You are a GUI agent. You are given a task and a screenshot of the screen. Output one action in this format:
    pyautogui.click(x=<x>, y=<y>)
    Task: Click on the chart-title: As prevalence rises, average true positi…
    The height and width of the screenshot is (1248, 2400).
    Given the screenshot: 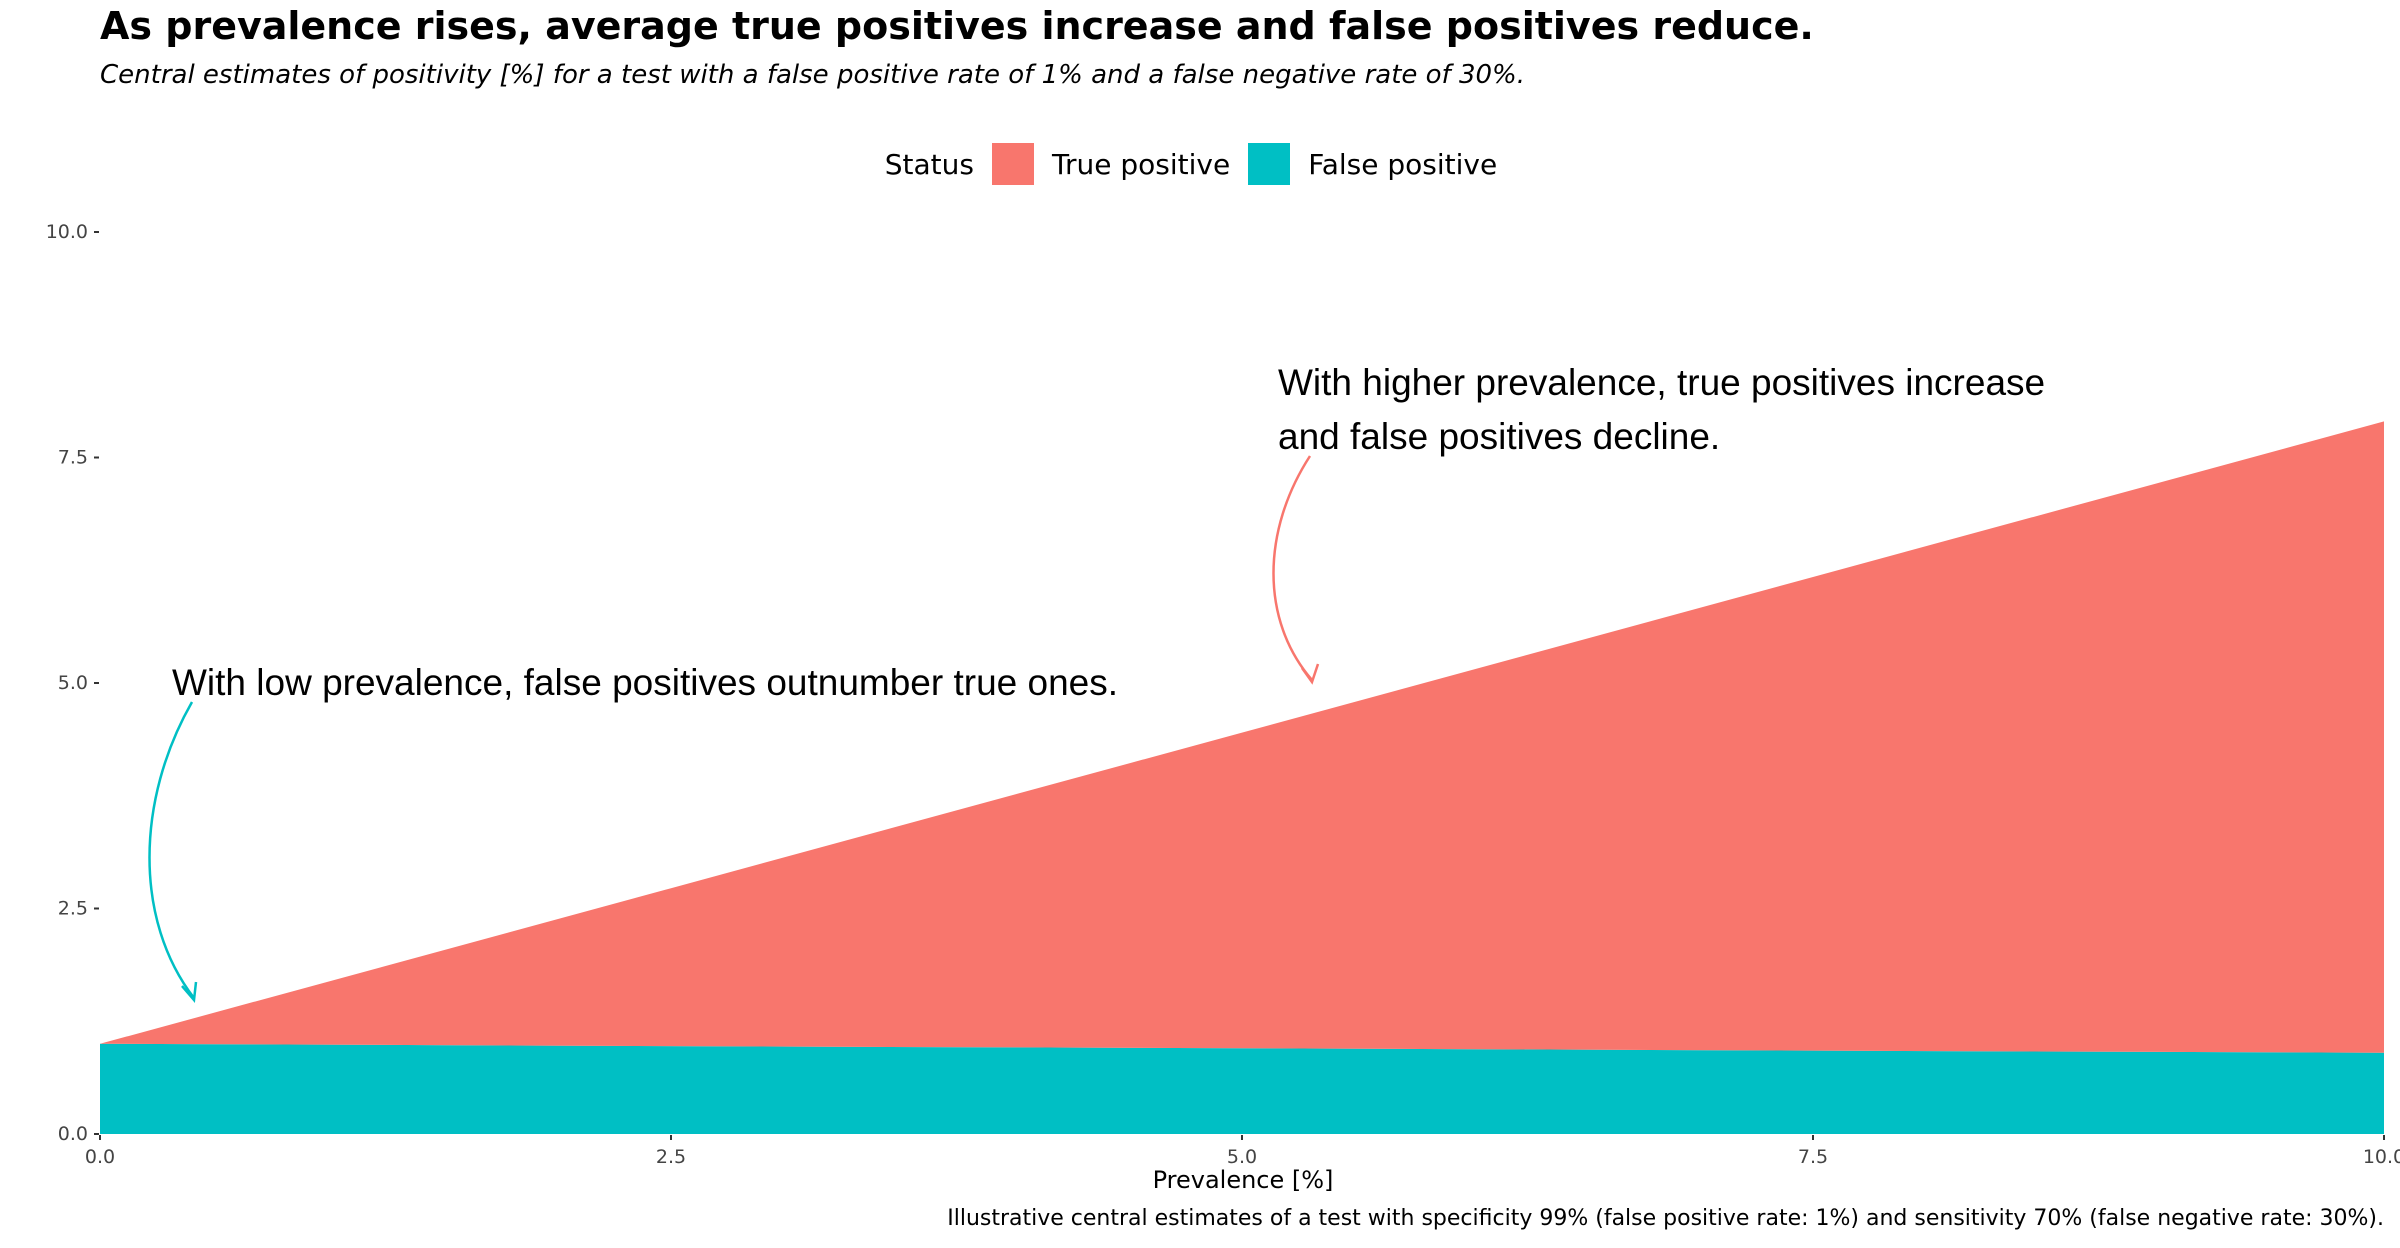 What is the action you would take?
    pyautogui.click(x=957, y=26)
    